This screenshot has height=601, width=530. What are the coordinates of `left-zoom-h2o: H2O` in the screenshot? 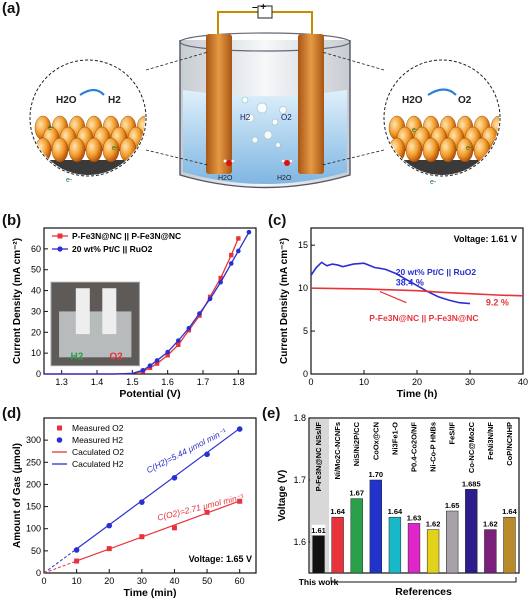 It's located at (66, 100).